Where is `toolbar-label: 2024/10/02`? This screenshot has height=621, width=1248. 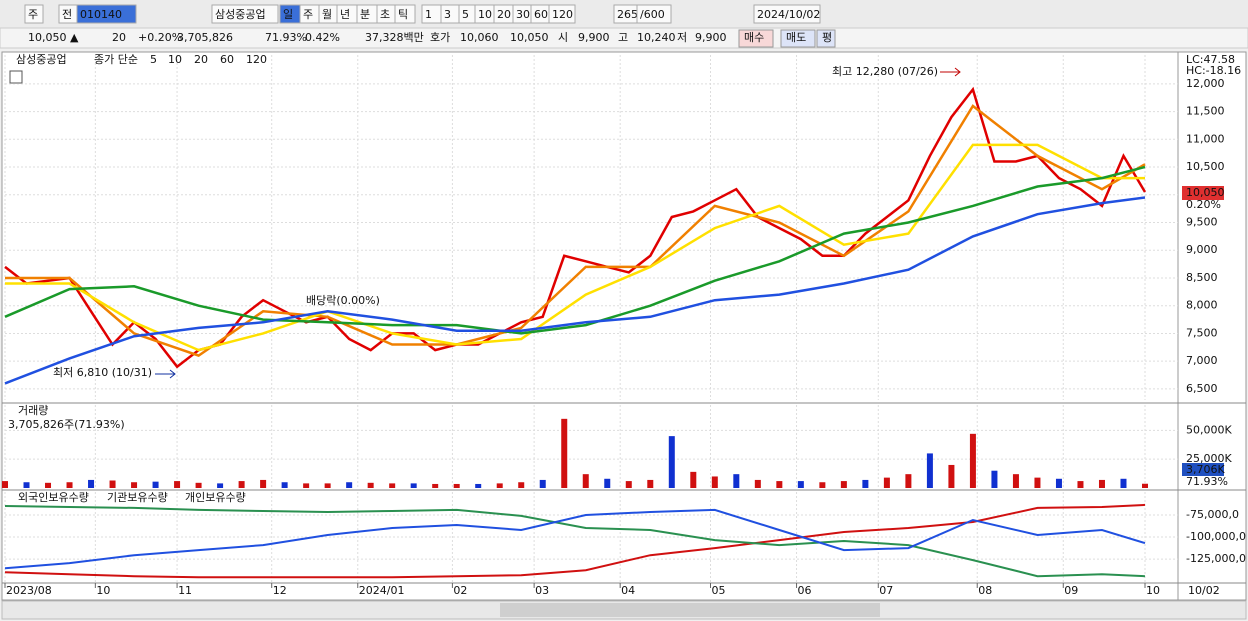 toolbar-label: 2024/10/02 is located at coordinates (788, 14).